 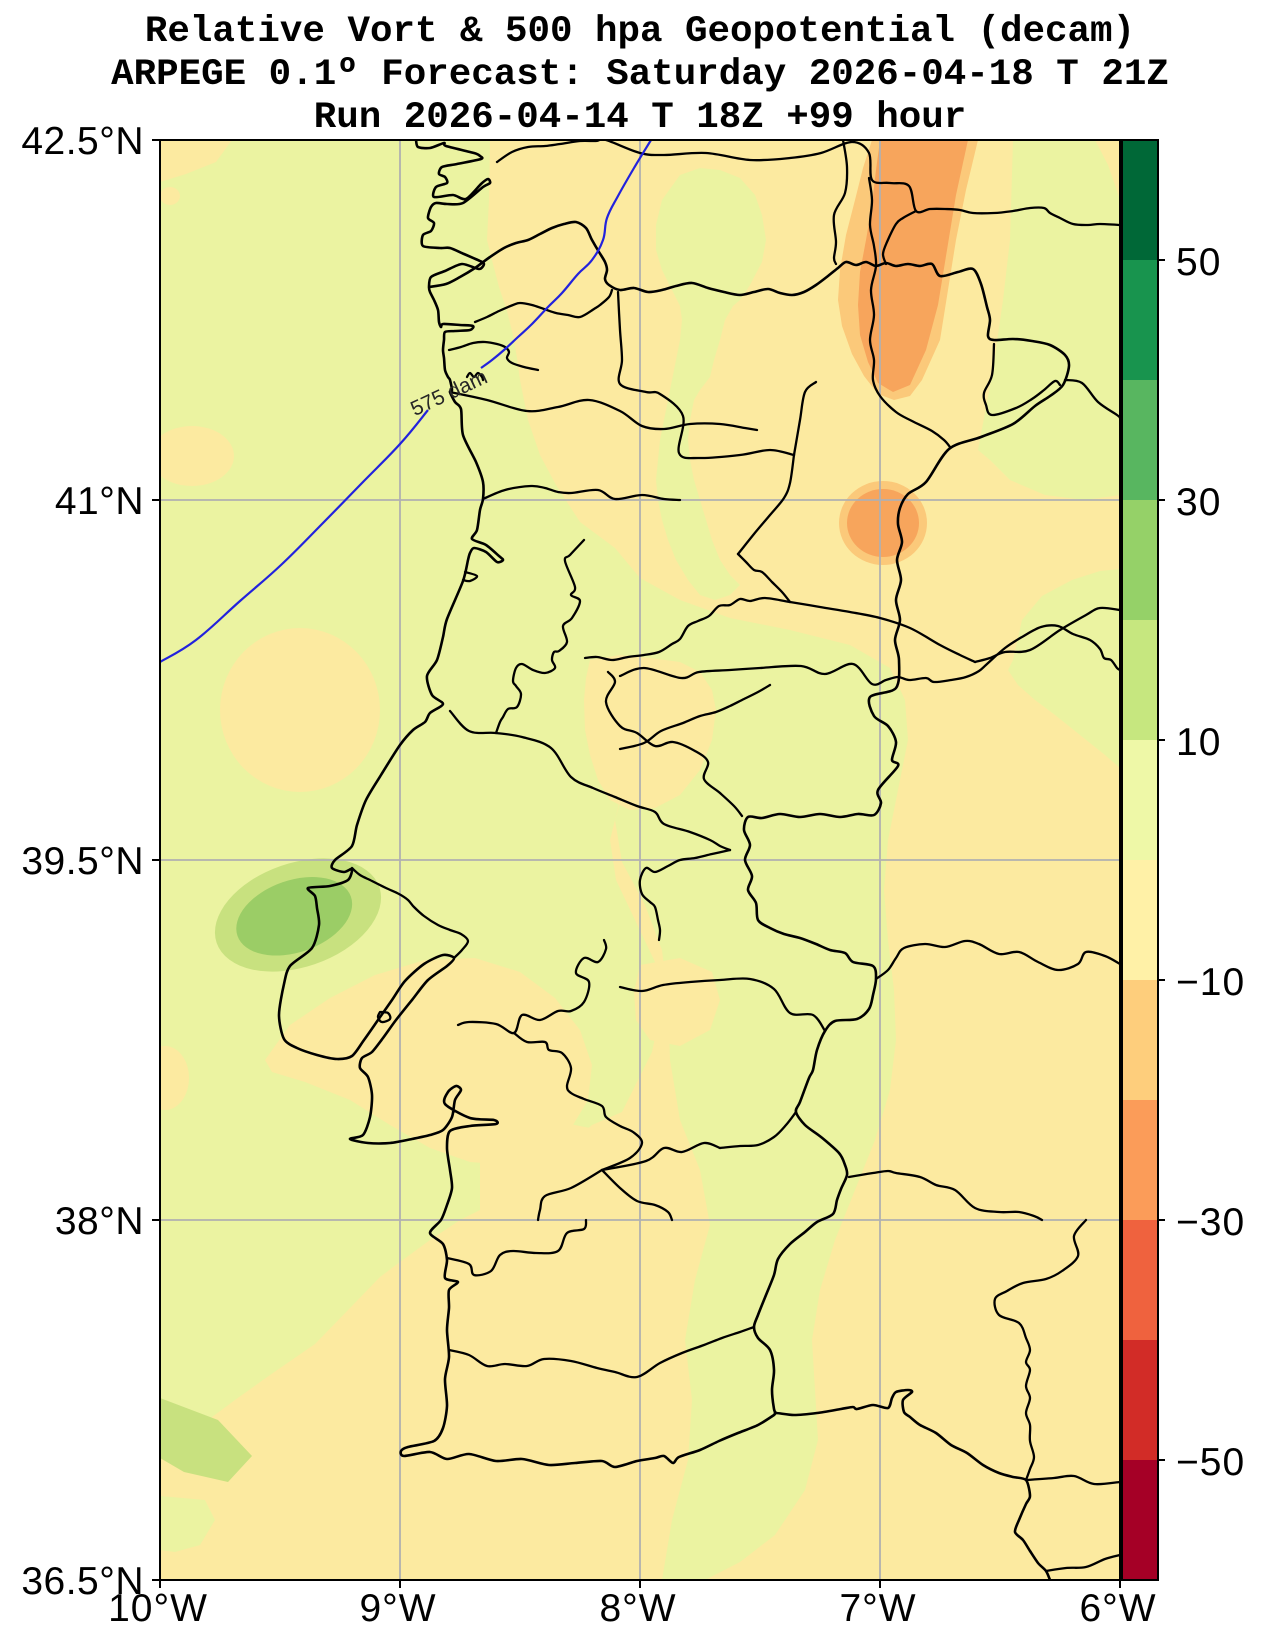 I want to click on svg-text: 7°W, so click(x=877, y=1608).